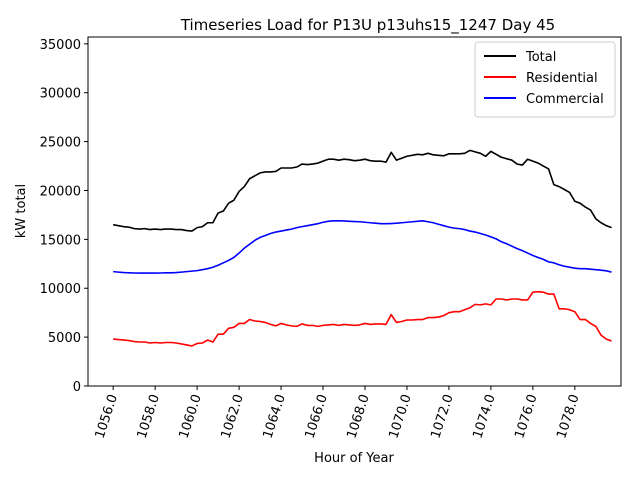  I want to click on legend: Total Residential Commercial, so click(545, 79).